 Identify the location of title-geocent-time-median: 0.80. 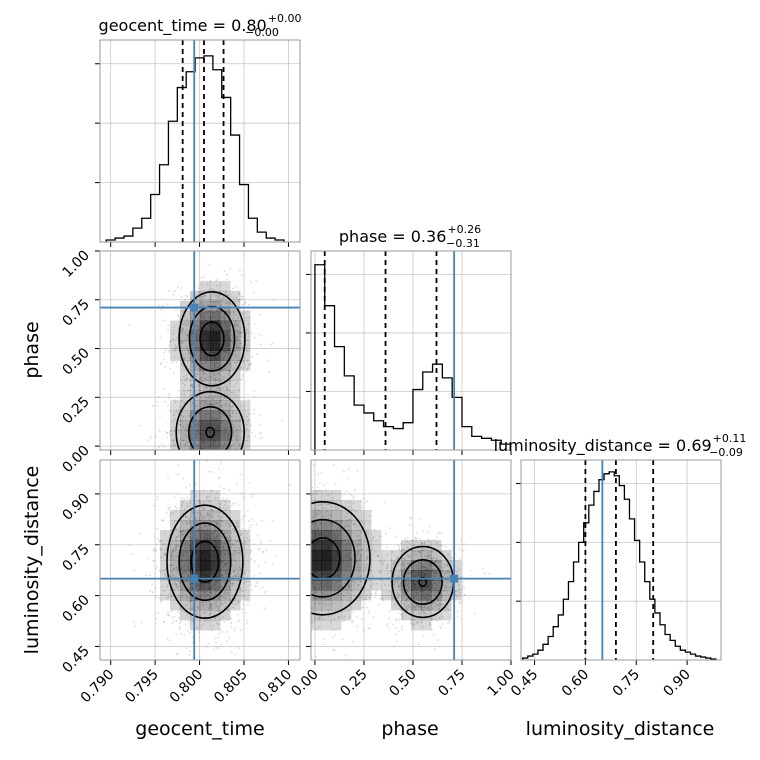
(249, 25).